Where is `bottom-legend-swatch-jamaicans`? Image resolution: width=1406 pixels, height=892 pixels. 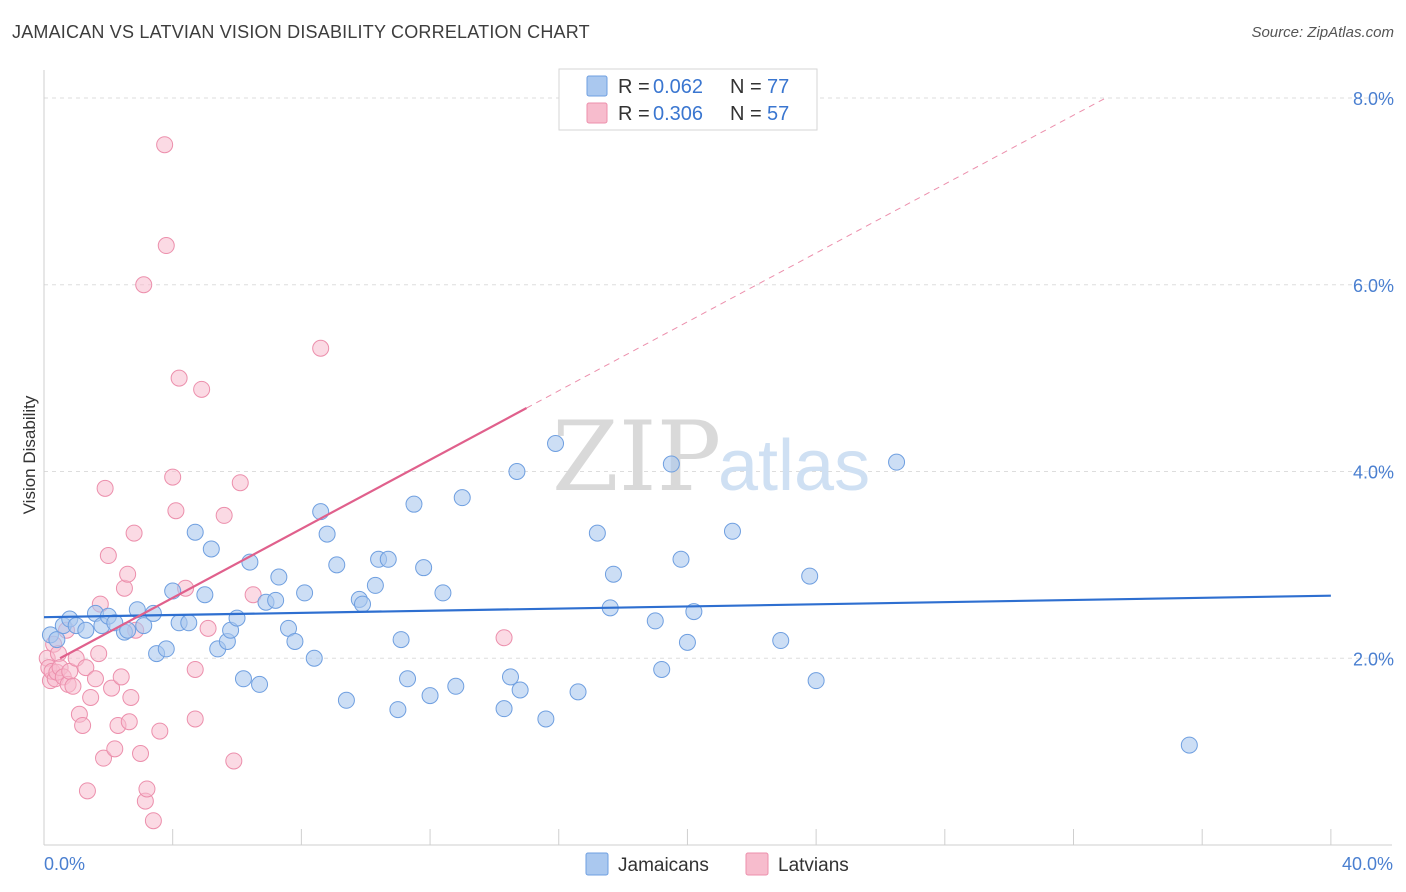 bottom-legend-swatch-jamaicans is located at coordinates (597, 864).